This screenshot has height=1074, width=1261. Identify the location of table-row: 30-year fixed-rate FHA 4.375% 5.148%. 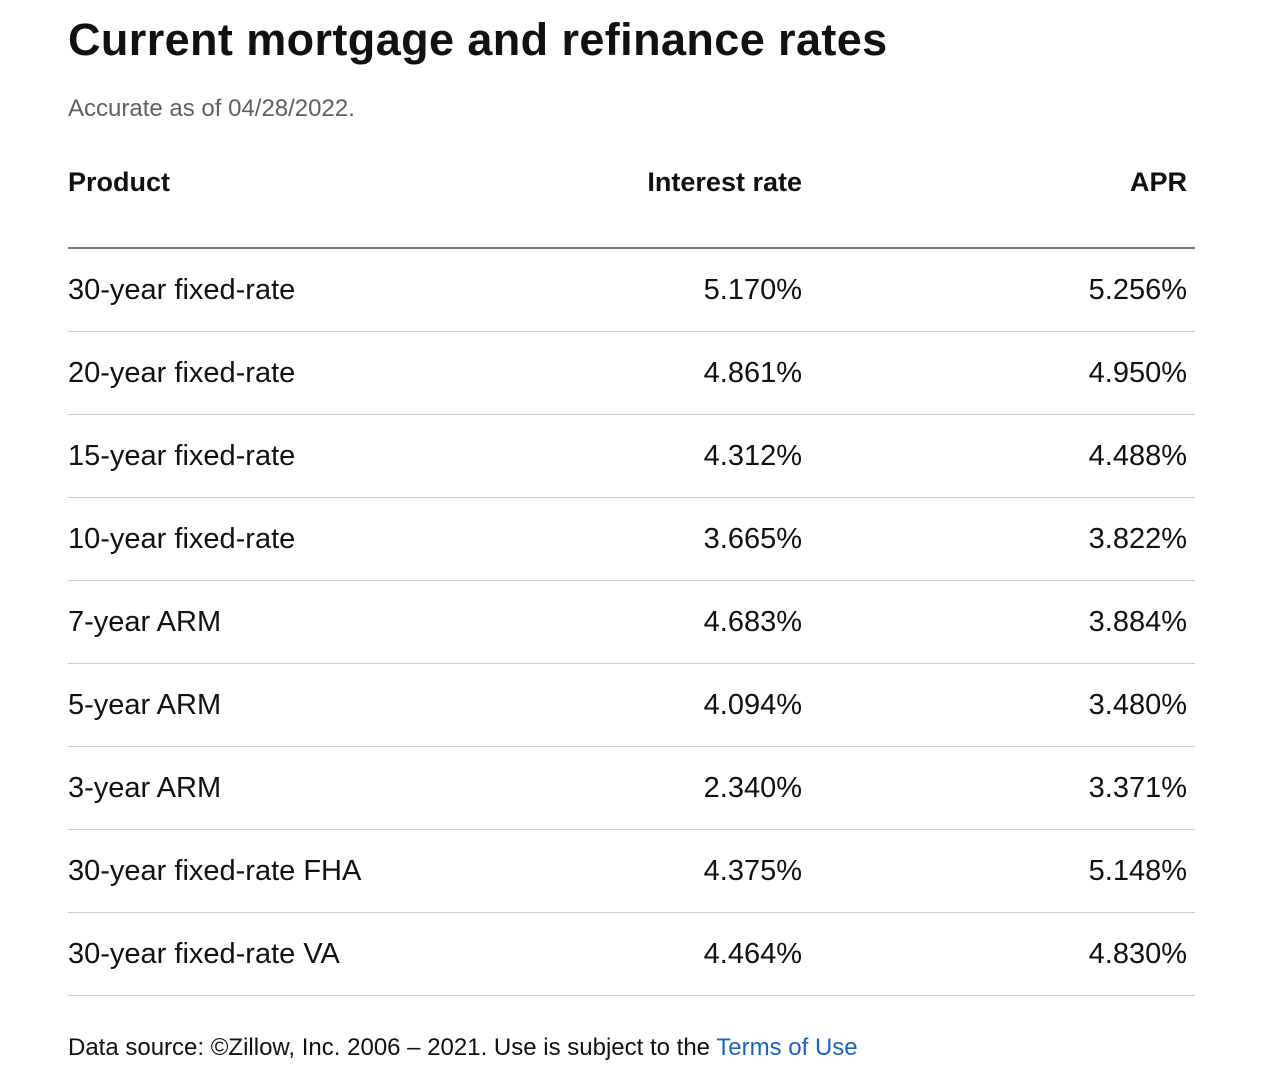
(631, 871).